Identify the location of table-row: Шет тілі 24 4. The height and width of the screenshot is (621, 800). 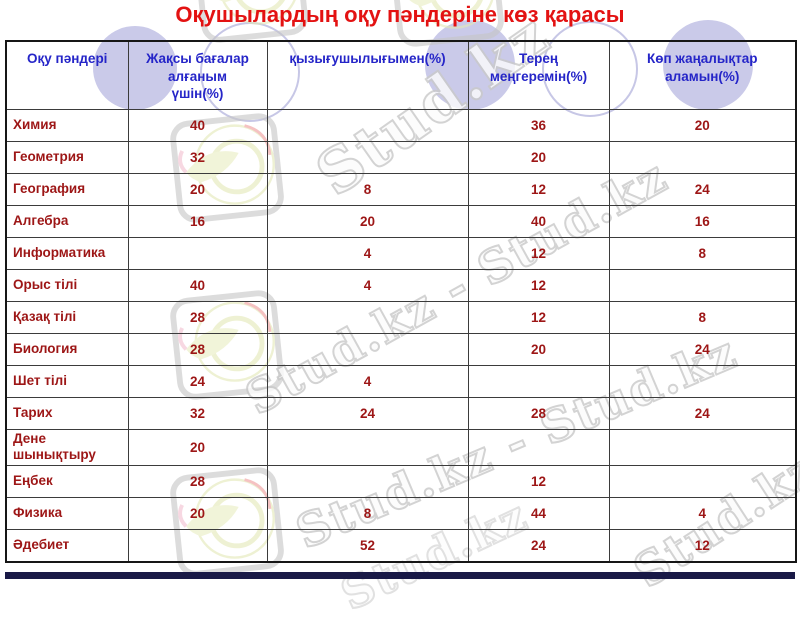
(401, 381).